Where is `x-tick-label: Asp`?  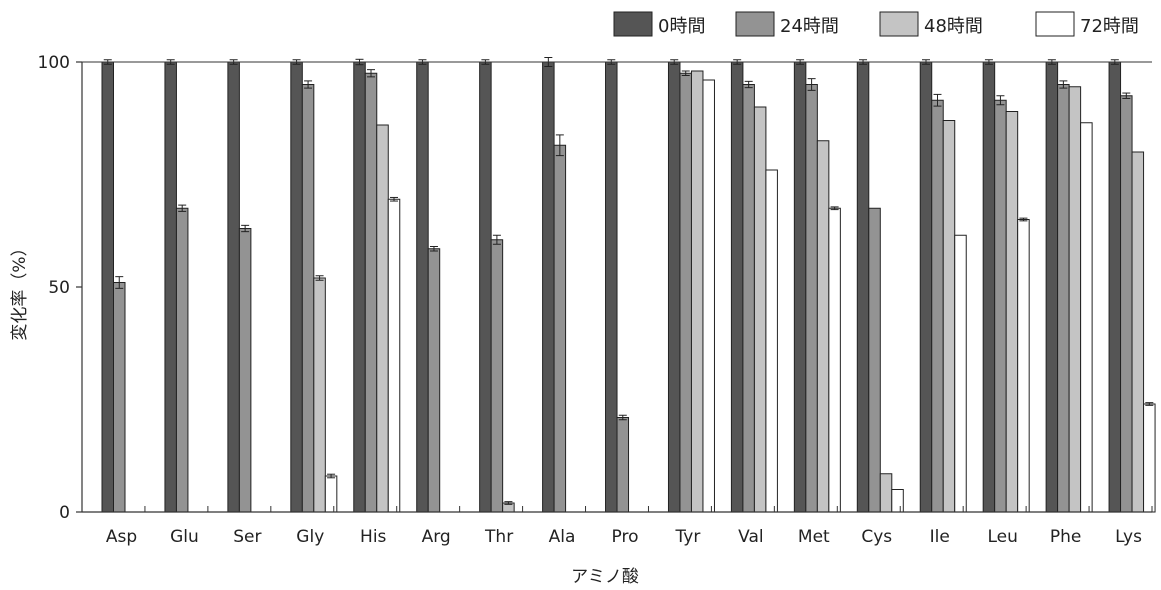
x-tick-label: Asp is located at coordinates (121, 537).